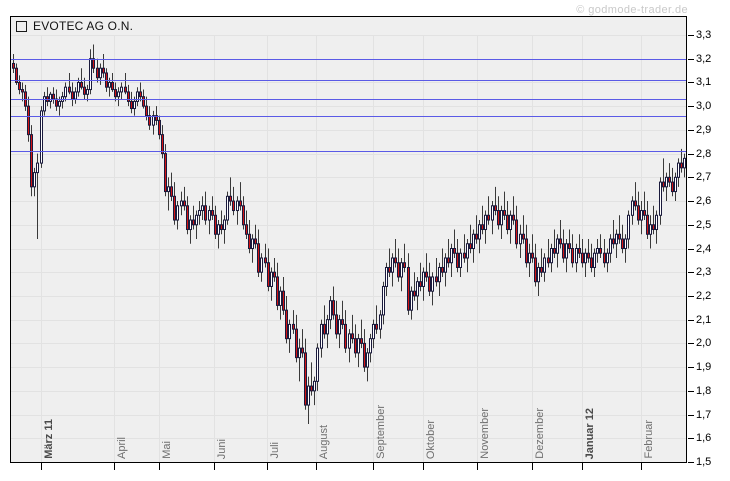  What do you see at coordinates (222, 448) in the screenshot?
I see `month-label: Juni` at bounding box center [222, 448].